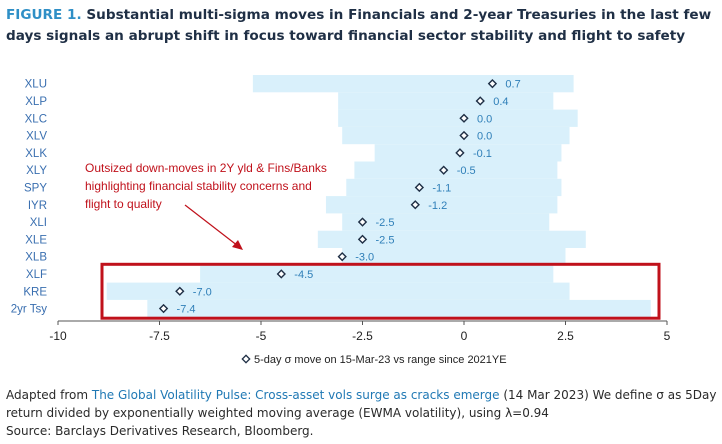  What do you see at coordinates (338, 291) in the screenshot?
I see `range-bar-kre` at bounding box center [338, 291].